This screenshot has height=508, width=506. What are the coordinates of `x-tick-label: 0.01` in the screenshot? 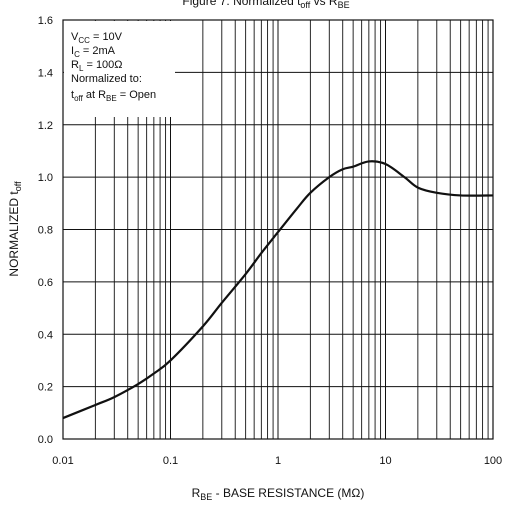 It's located at (62, 461).